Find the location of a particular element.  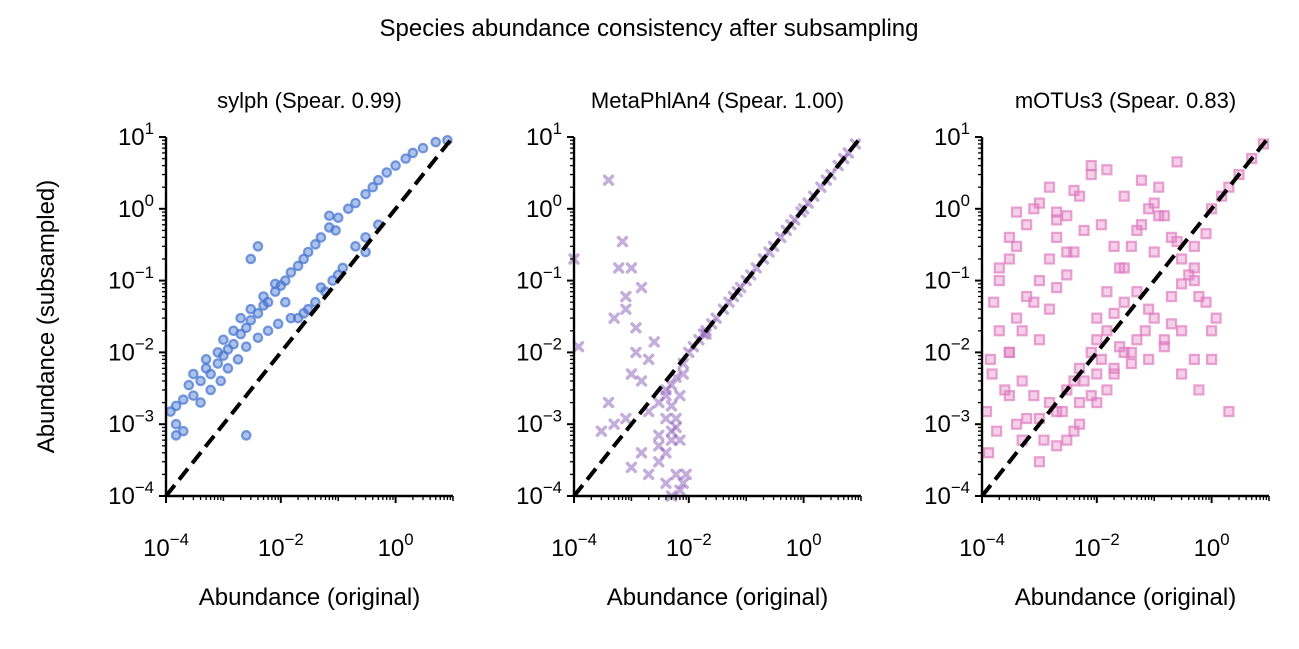

y-tick-label: 10⁻¹ is located at coordinates (539, 279).